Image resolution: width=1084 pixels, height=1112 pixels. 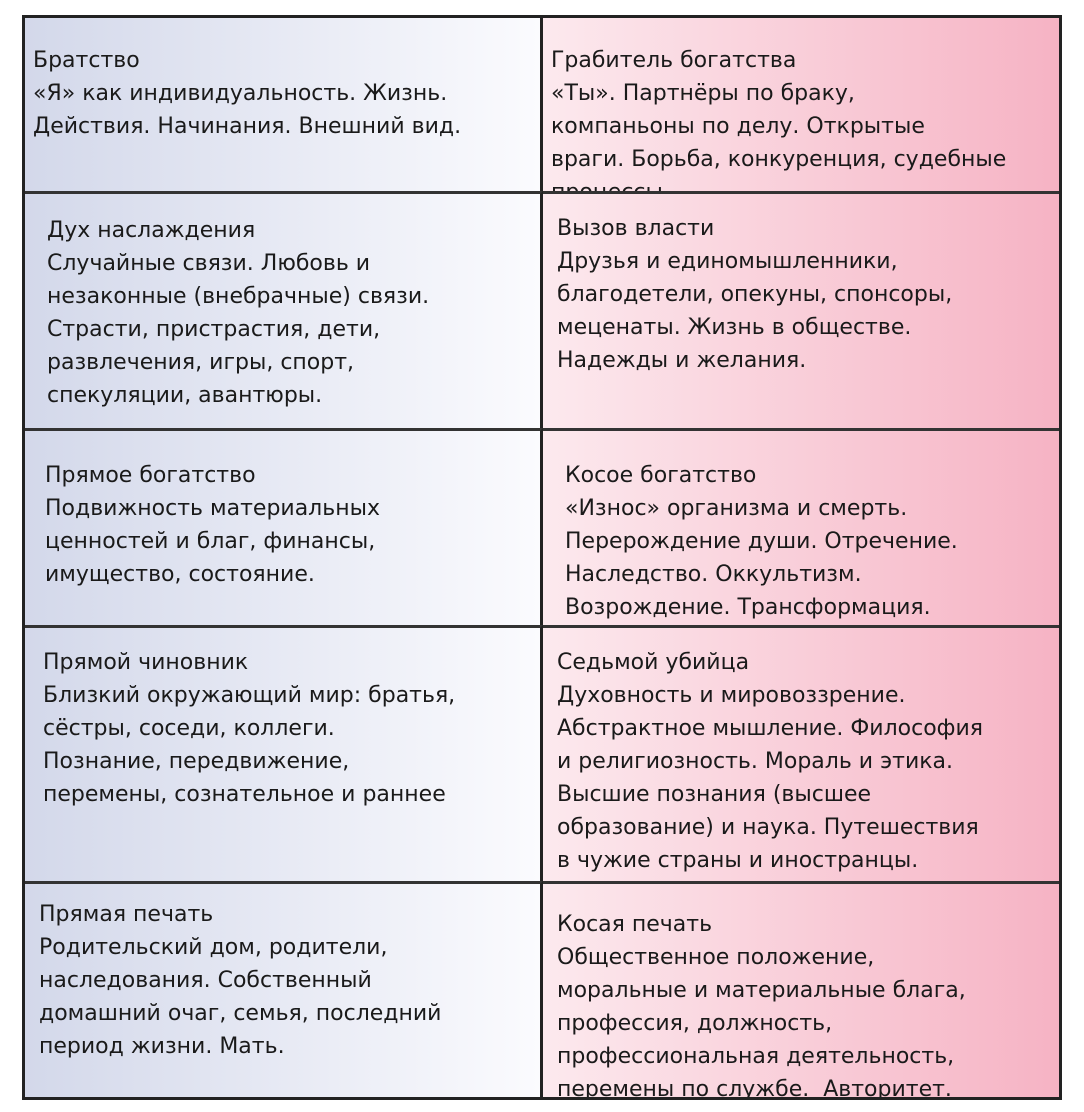 What do you see at coordinates (214, 329) in the screenshot?
I see `cell-text: Страсти, пристрастия, дети,` at bounding box center [214, 329].